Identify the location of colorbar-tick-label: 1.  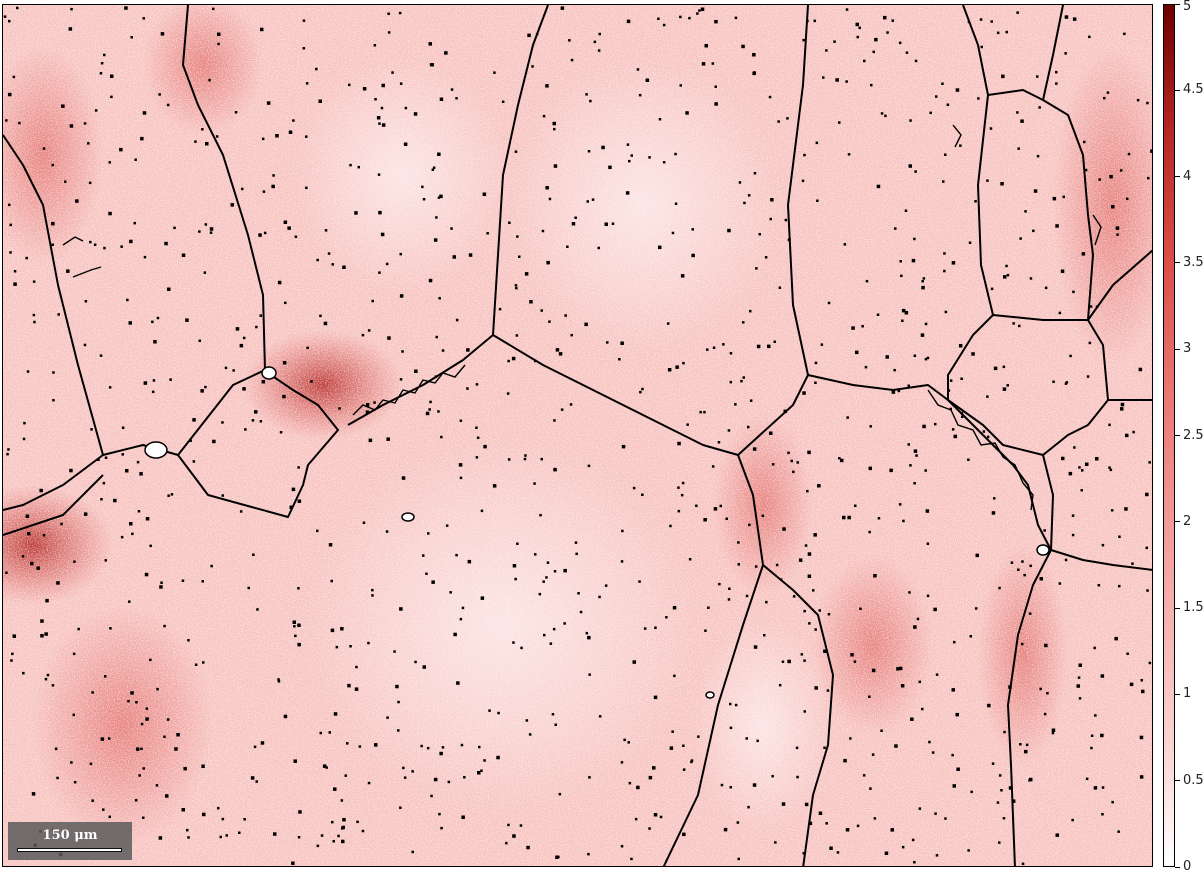
(1187, 694).